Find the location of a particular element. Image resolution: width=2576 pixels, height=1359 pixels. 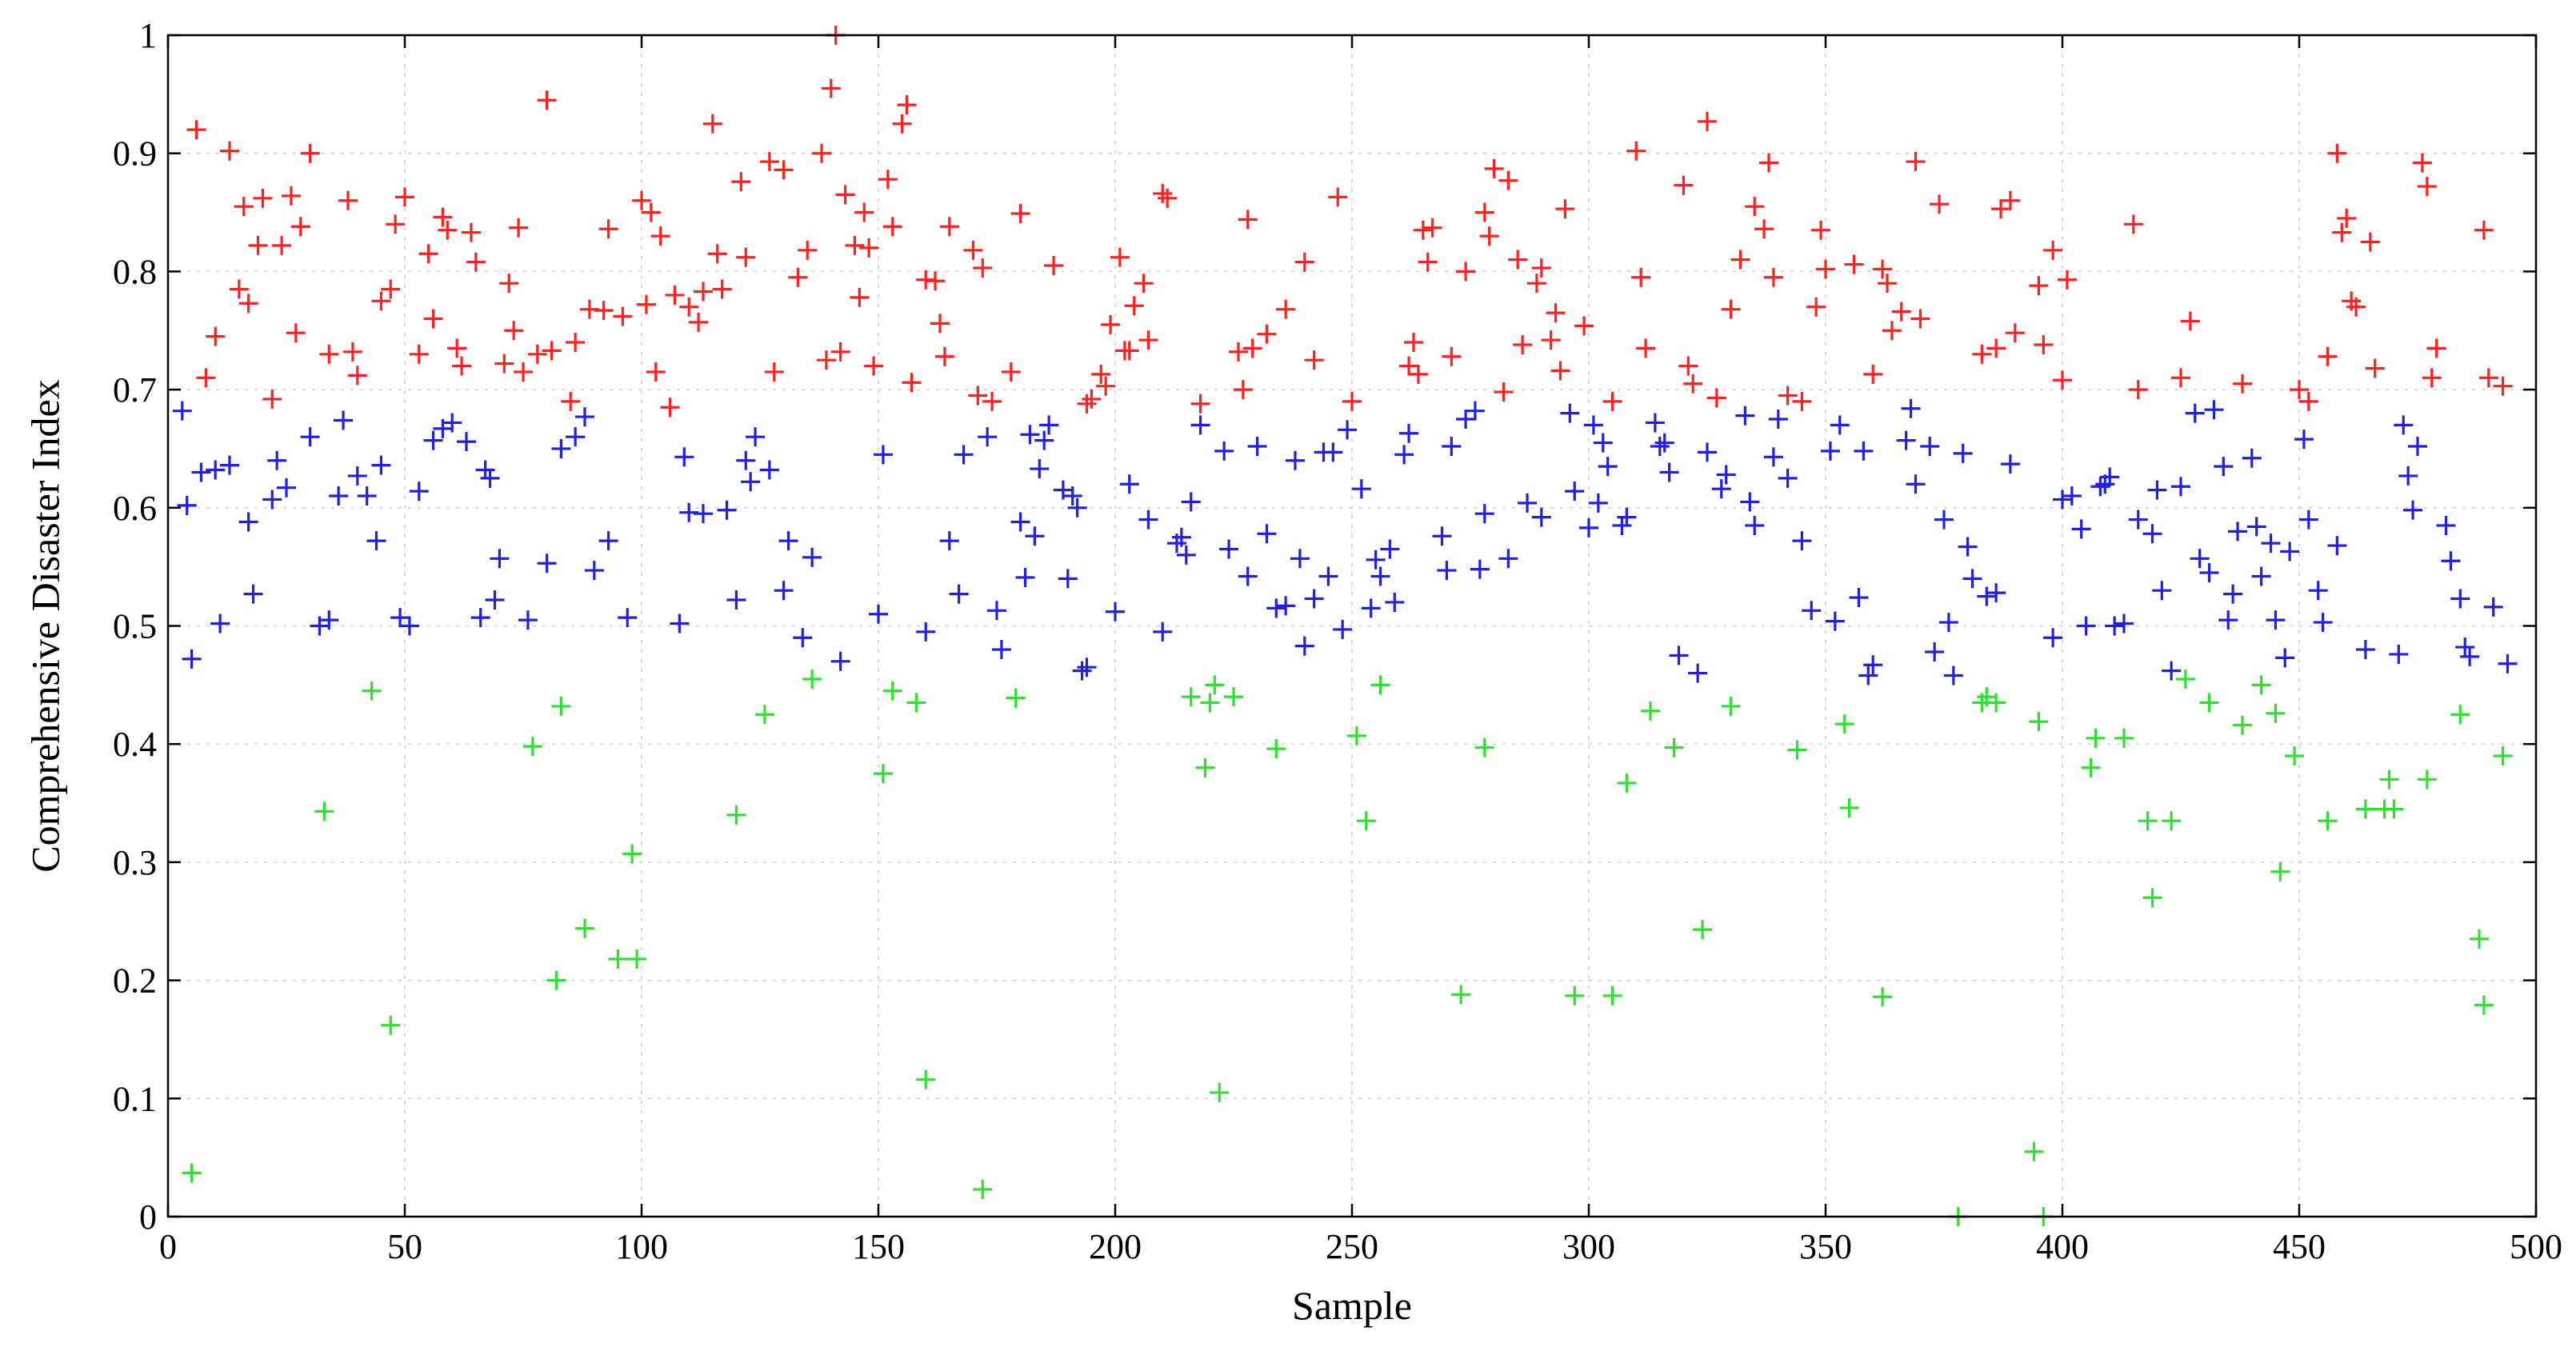

y-tick-label: 1 is located at coordinates (148, 35).